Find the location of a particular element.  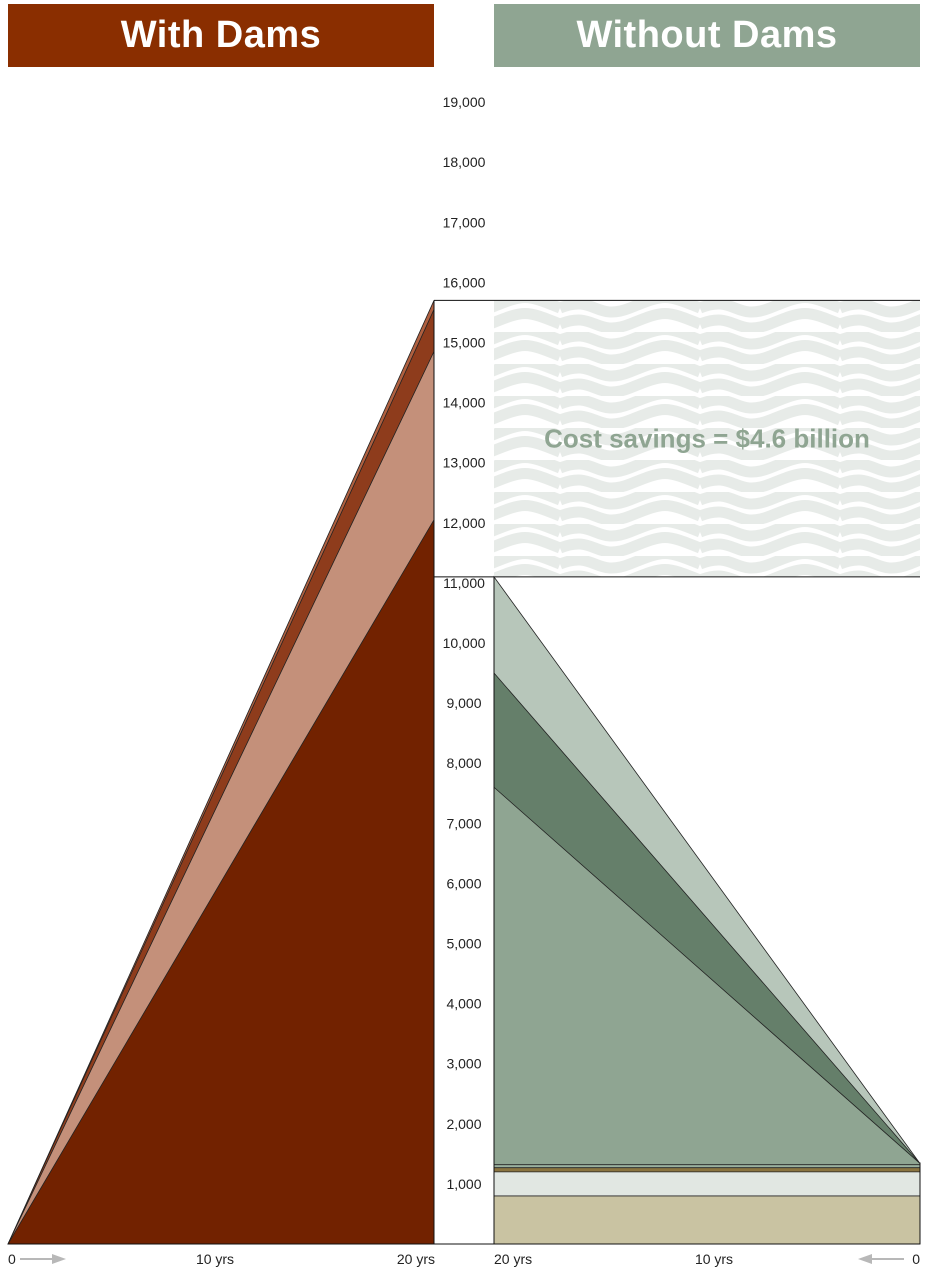

without-dams-x-tick: 0 is located at coordinates (916, 1259).